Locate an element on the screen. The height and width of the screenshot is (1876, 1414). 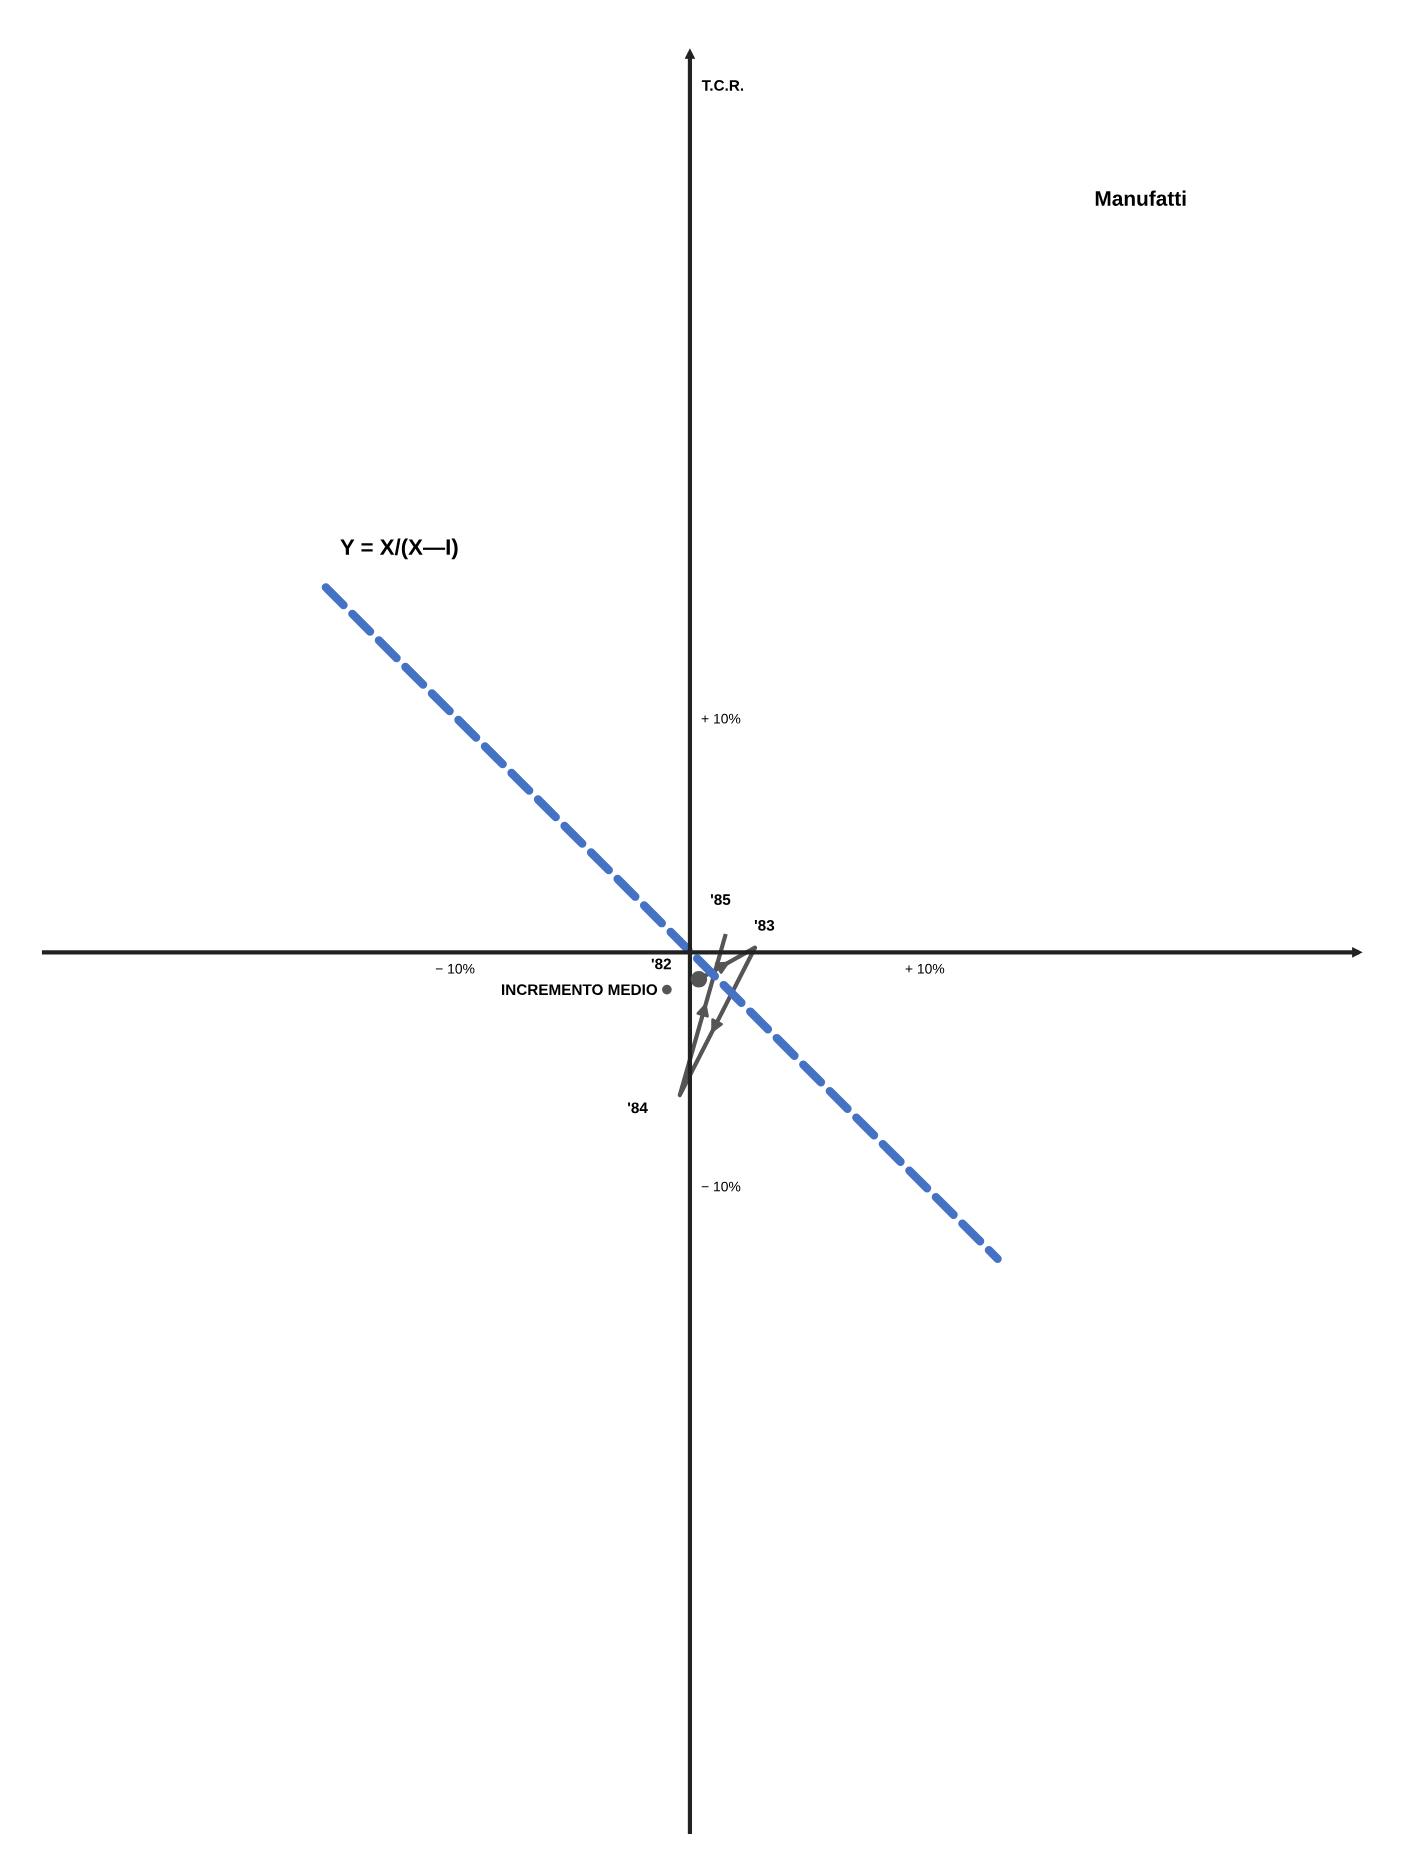
line-series is located at coordinates (717, 1015).